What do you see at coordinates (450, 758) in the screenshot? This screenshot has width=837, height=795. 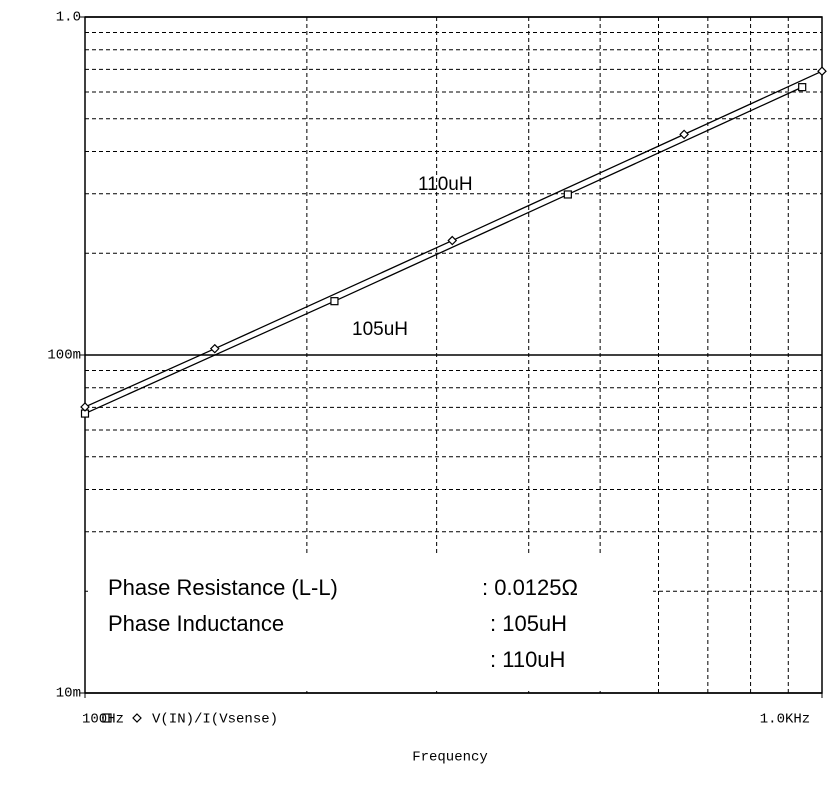 I see `x-axis-title: Frequency` at bounding box center [450, 758].